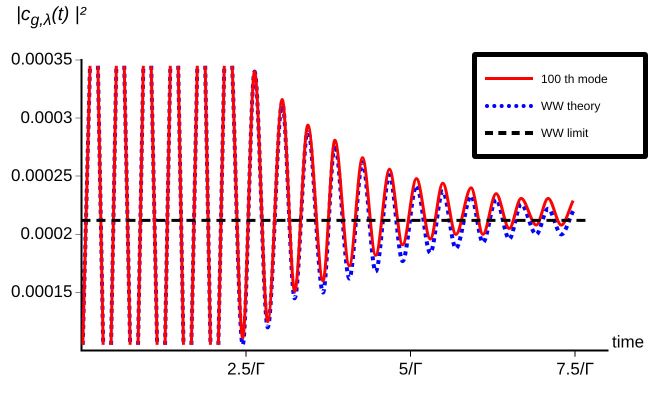 This screenshot has height=403, width=662. Describe the element at coordinates (628, 342) in the screenshot. I see `x-axis-title: time` at that location.